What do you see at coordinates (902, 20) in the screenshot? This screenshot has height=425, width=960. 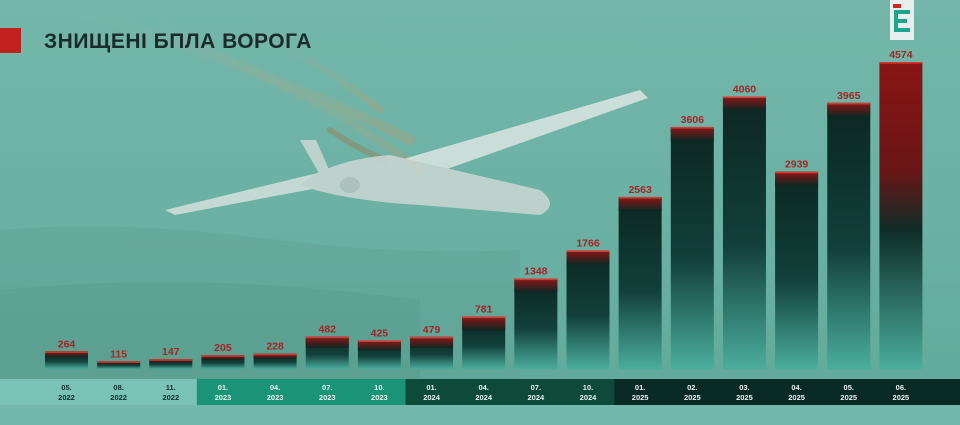 I see `publisher-logo-icon` at bounding box center [902, 20].